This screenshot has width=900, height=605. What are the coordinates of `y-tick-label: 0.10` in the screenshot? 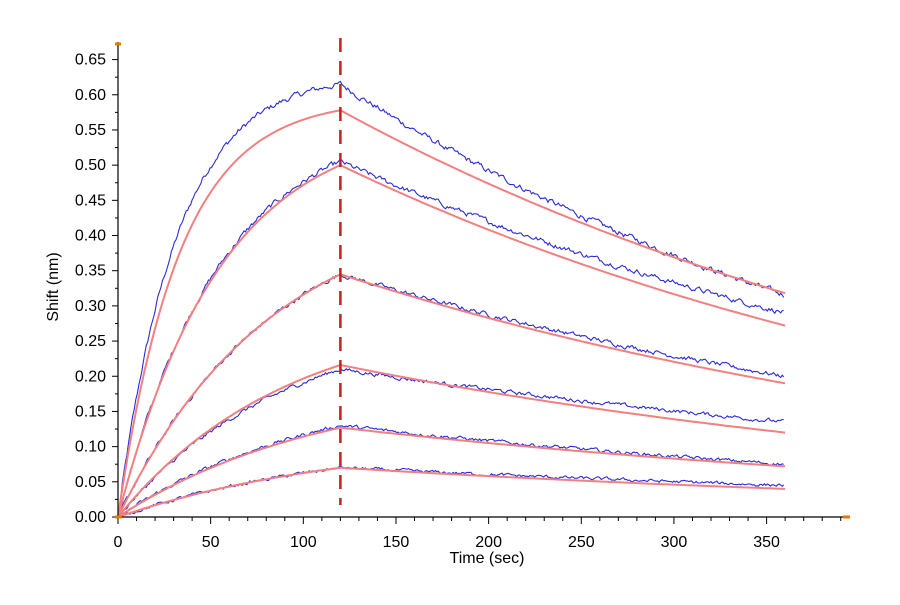 It's located at (90, 447).